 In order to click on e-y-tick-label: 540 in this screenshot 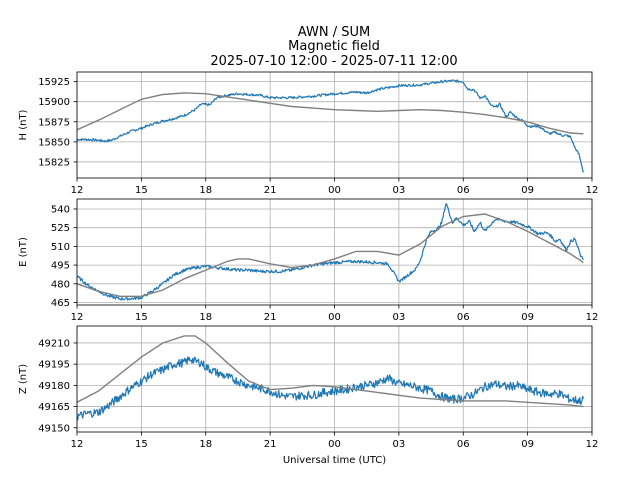, I will do `click(60, 209)`.